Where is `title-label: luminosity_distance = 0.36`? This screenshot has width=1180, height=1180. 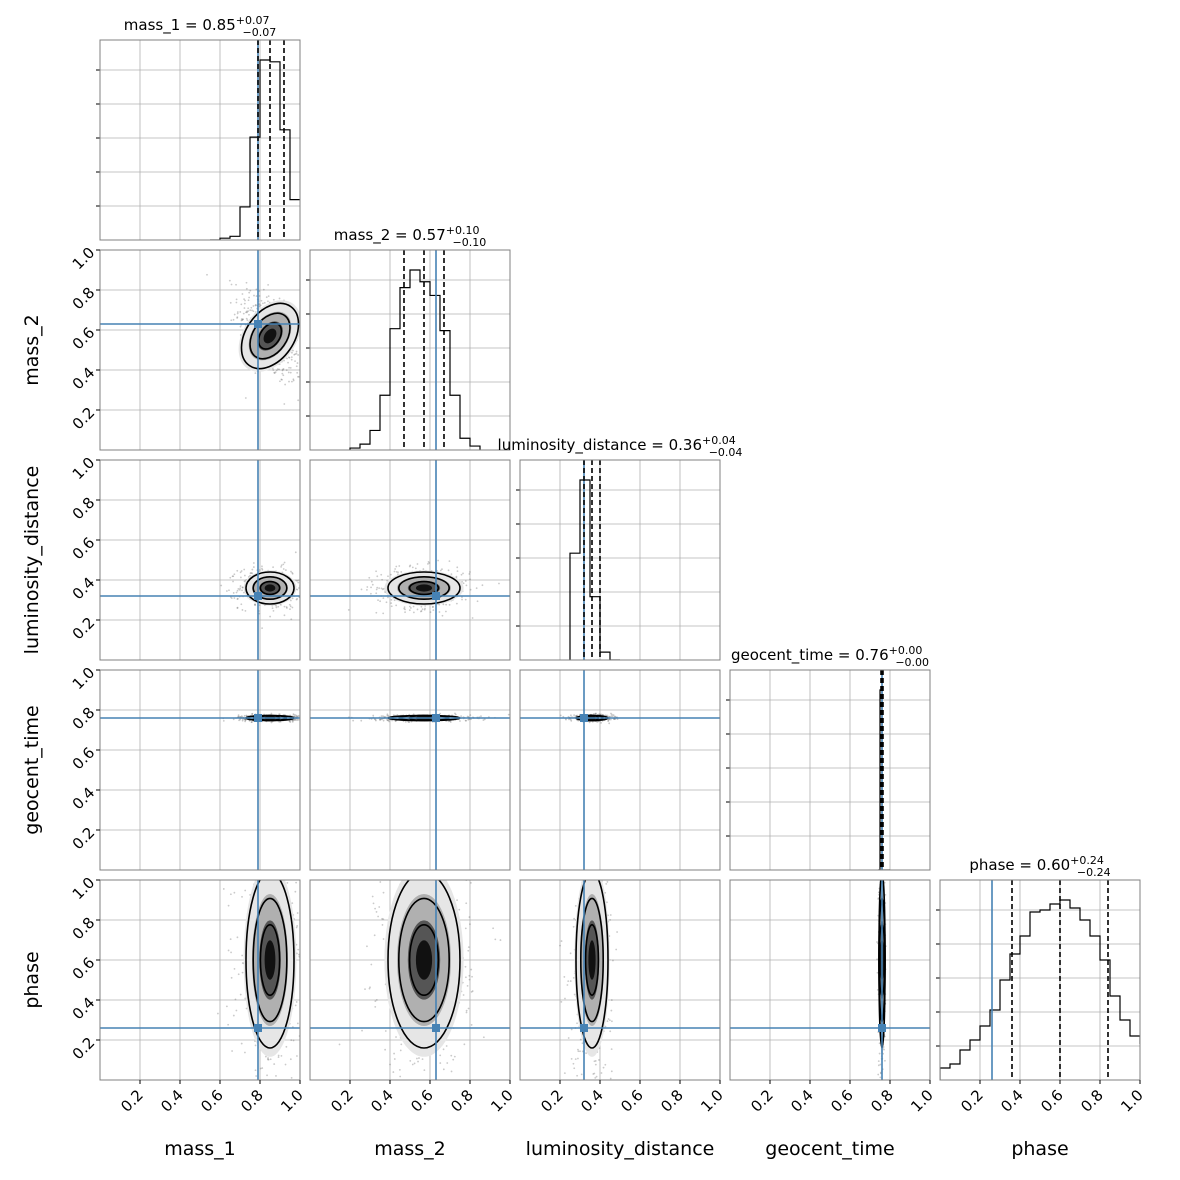
title-label: luminosity_distance = 0.36 is located at coordinates (600, 445).